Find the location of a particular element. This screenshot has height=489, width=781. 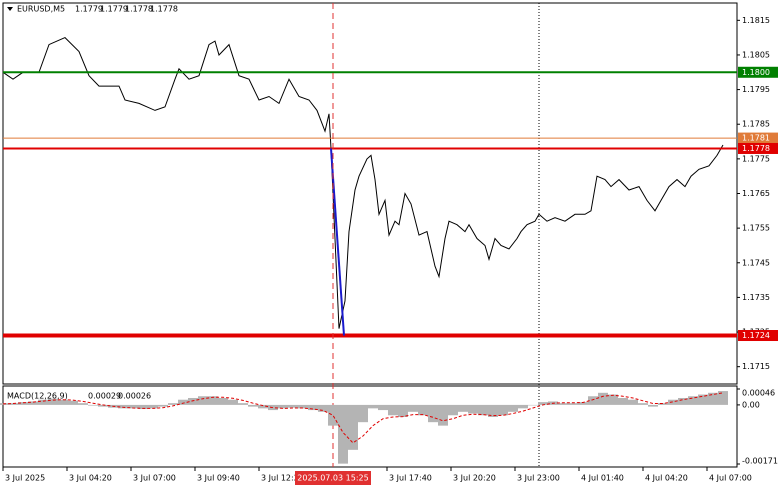

x-tick-label: 3 Jul 07:00 is located at coordinates (154, 478).